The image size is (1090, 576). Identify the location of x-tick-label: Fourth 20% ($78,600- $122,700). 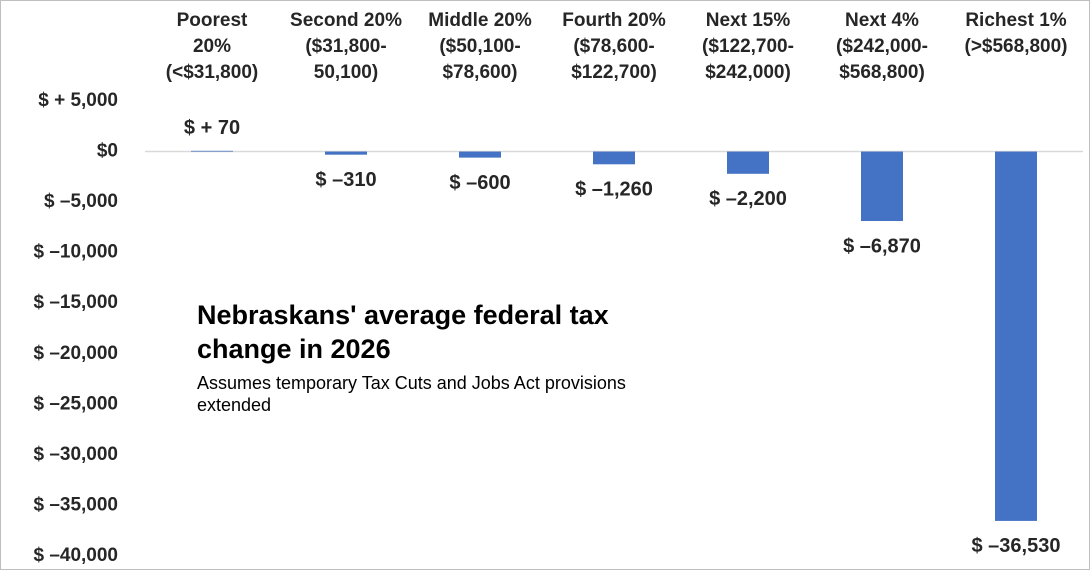
(614, 46).